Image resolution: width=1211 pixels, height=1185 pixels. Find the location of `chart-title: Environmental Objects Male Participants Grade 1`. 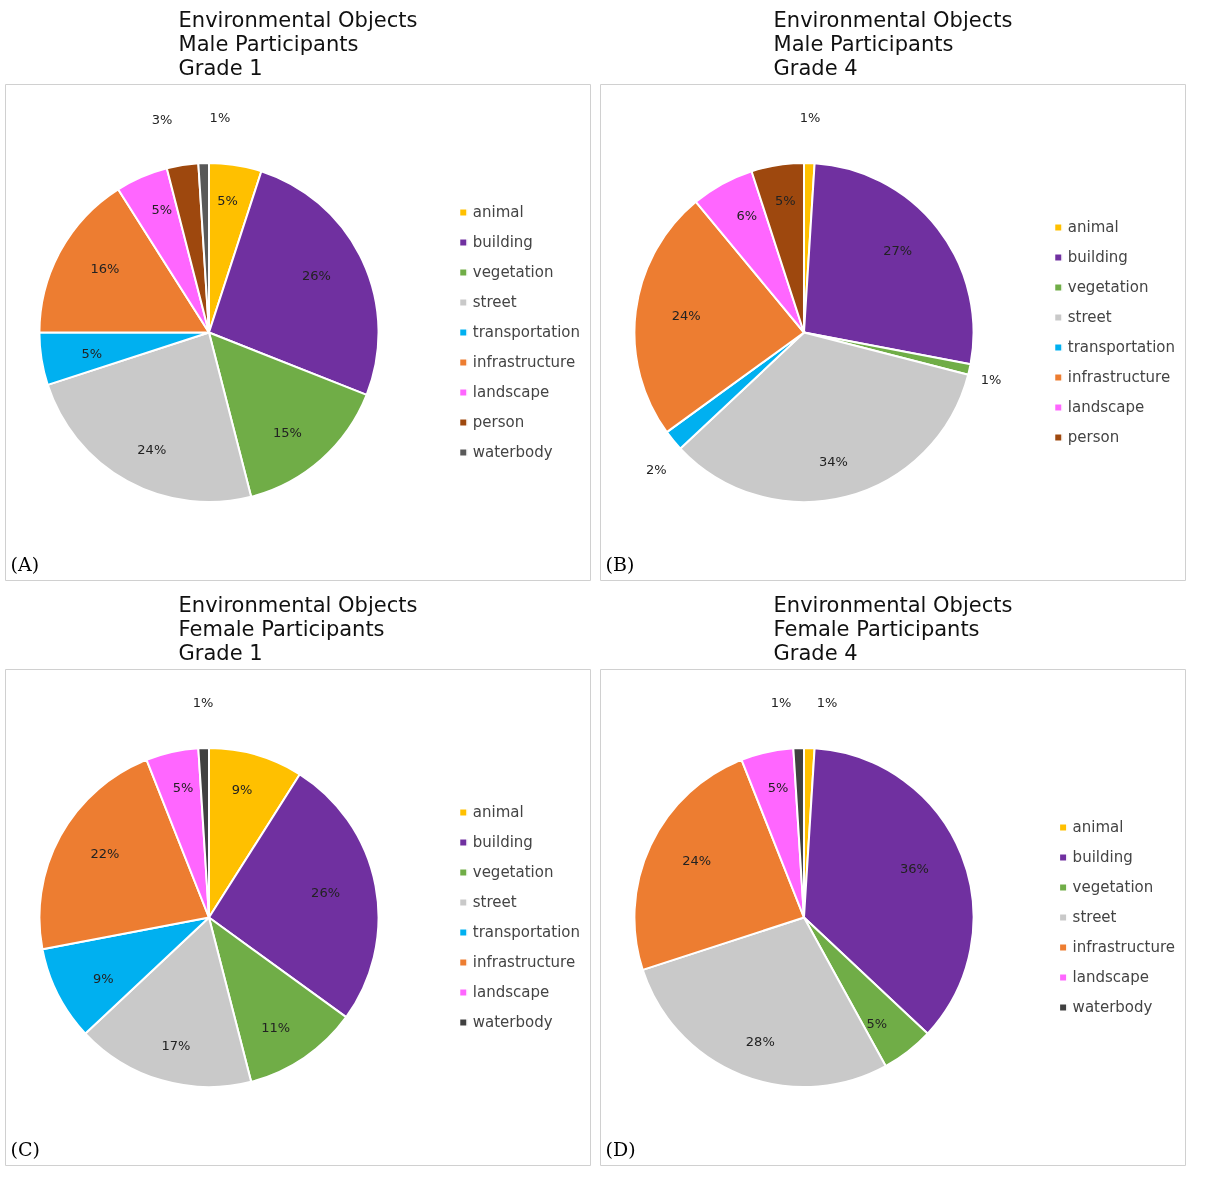

chart-title: Environmental Objects Male Participants Grade 1 is located at coordinates (298, 43).